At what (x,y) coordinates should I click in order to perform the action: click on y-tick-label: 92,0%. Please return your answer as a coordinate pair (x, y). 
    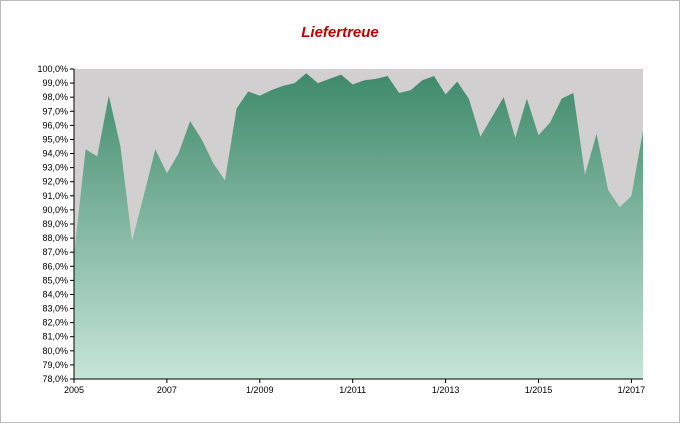
    Looking at the image, I should click on (55, 182).